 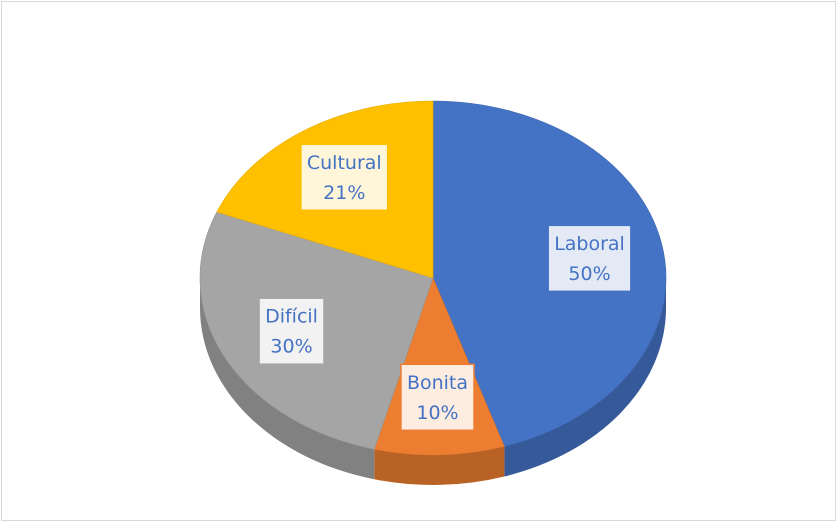 I want to click on category-label: Difícil, so click(x=291, y=317).